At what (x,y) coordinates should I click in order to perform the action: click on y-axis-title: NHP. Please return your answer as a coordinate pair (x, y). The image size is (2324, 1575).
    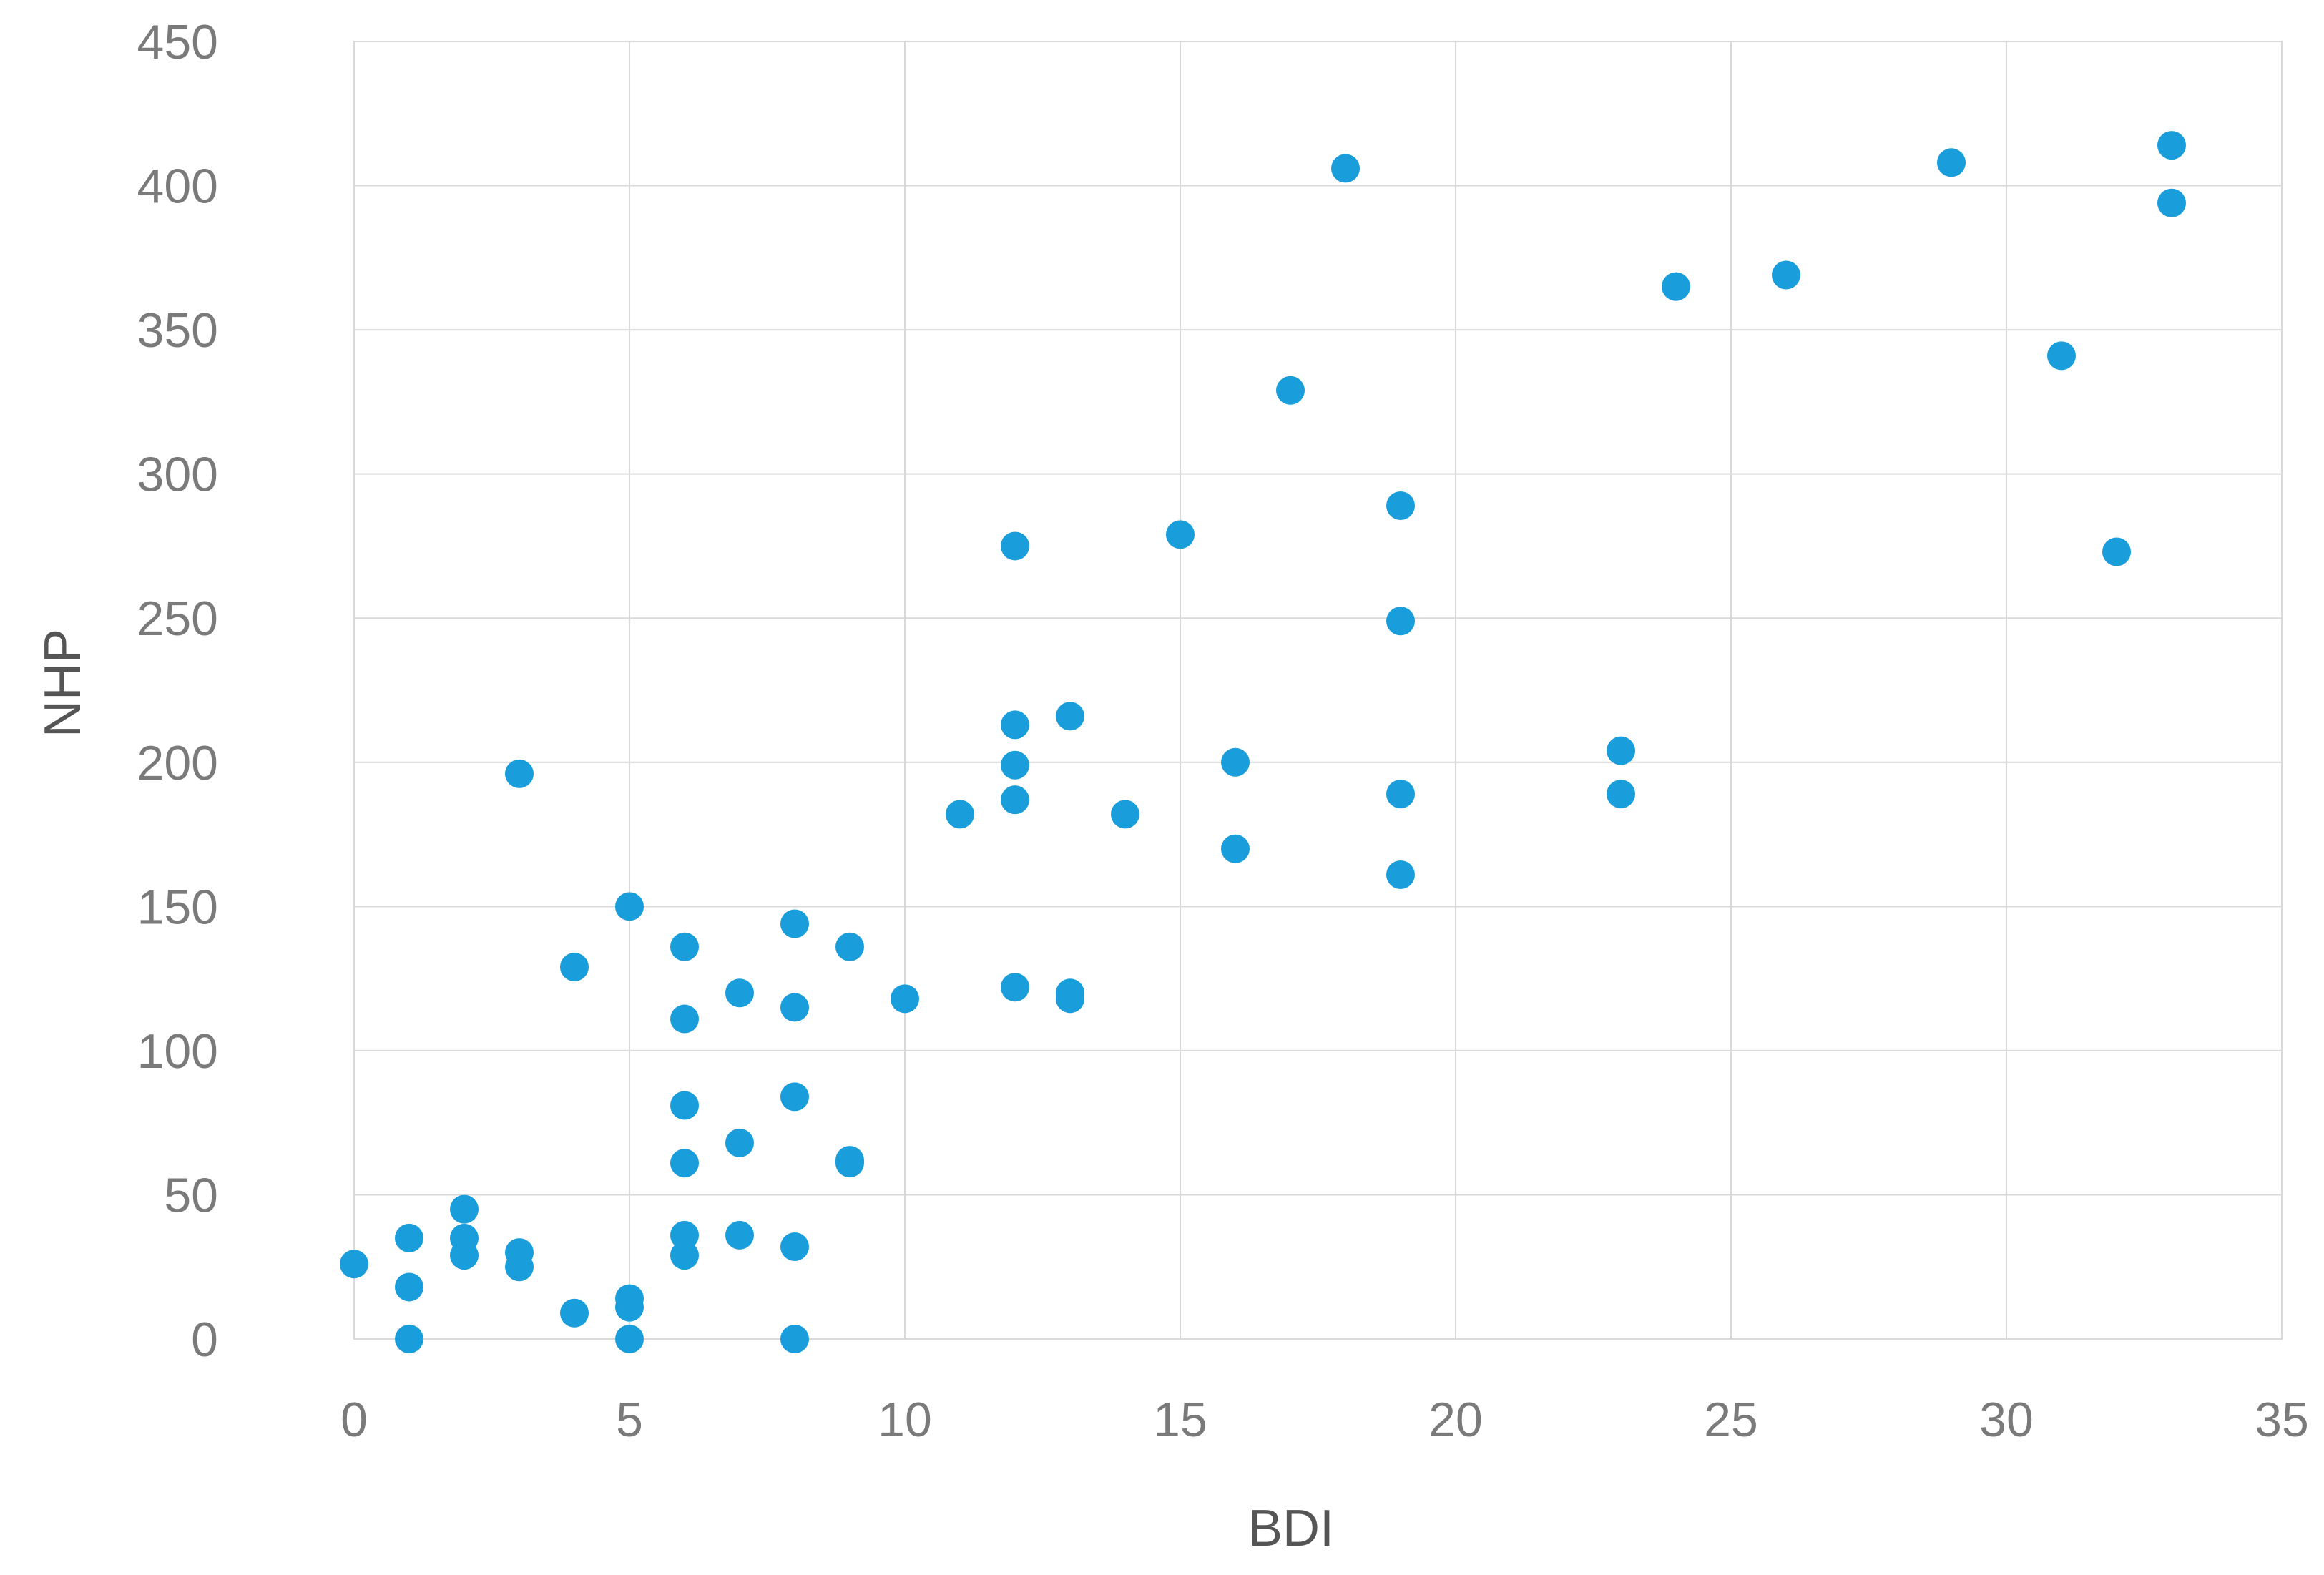
    Looking at the image, I should click on (63, 683).